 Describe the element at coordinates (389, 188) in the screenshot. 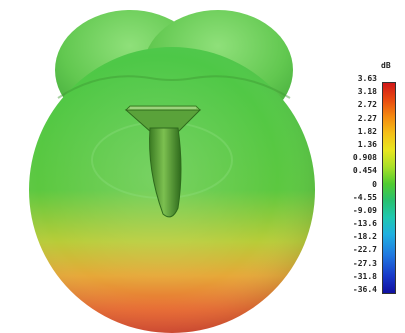

I see `color-scale-bar` at that location.